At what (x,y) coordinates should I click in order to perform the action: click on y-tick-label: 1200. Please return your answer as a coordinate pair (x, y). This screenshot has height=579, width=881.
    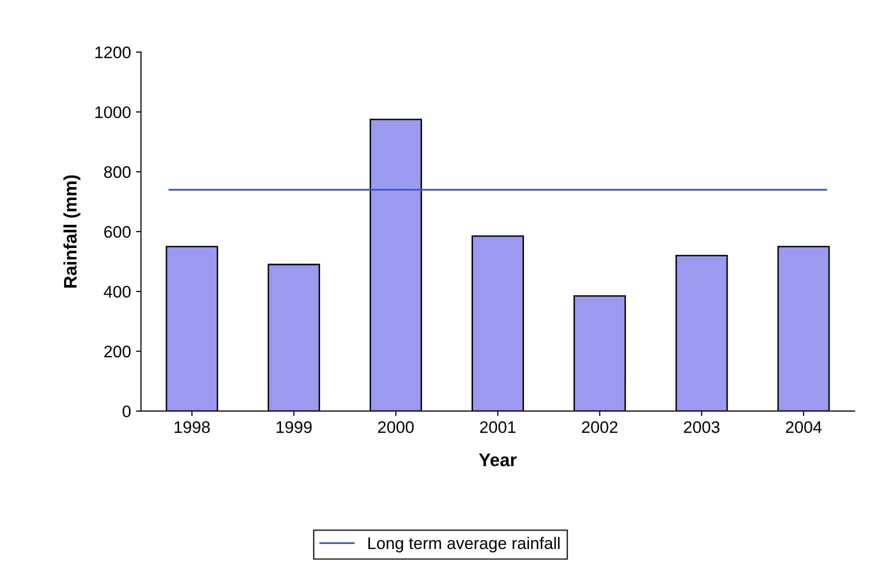
    Looking at the image, I should click on (113, 52).